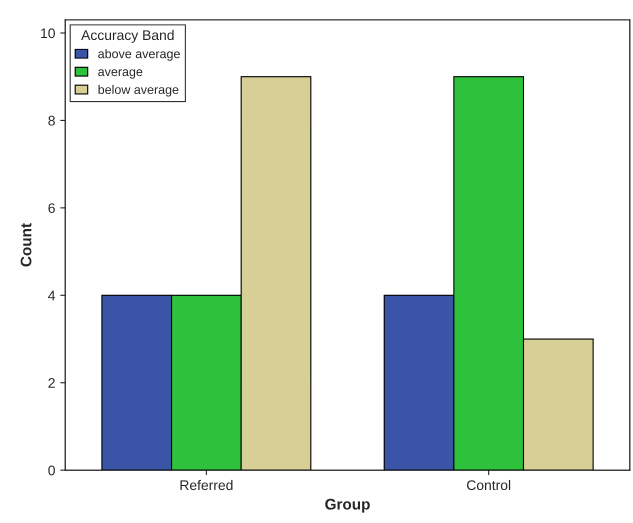 The image size is (633, 523). What do you see at coordinates (51, 121) in the screenshot?
I see `y-tick-label: 8` at bounding box center [51, 121].